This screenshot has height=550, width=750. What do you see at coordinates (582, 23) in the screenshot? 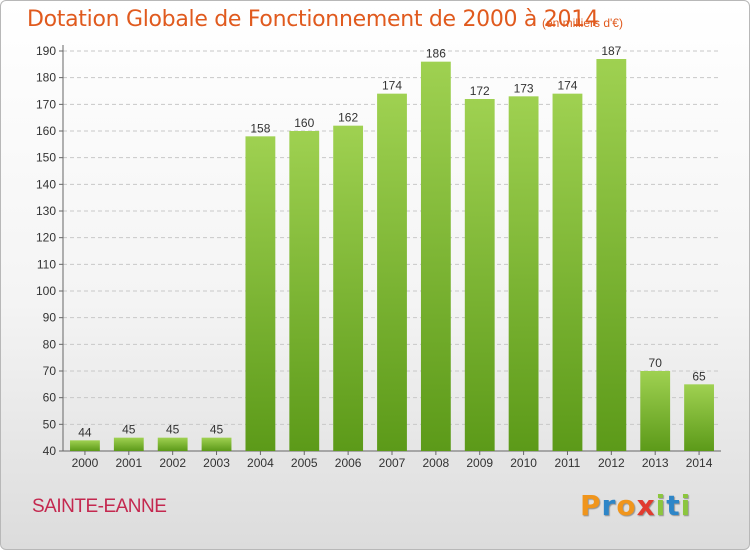
I see `chart-subtitle: (en milliers d'€)` at bounding box center [582, 23].